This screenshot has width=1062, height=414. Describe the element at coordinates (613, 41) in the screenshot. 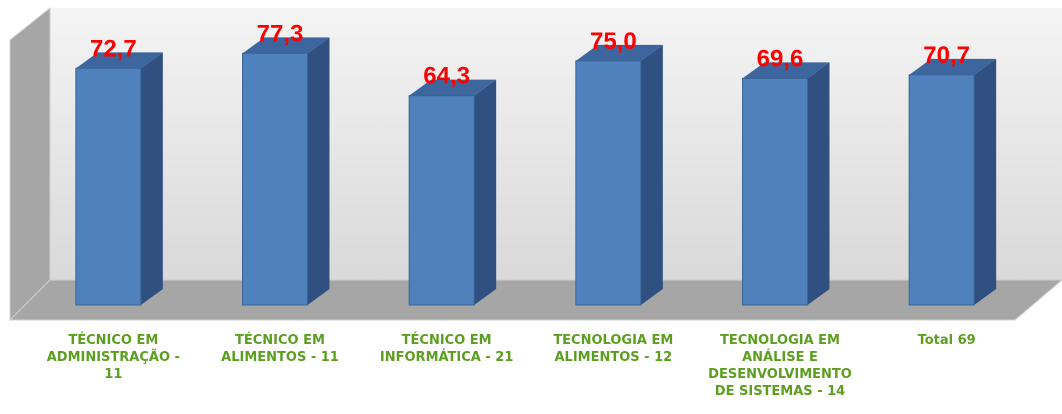

I see `value-label: 75,0` at that location.